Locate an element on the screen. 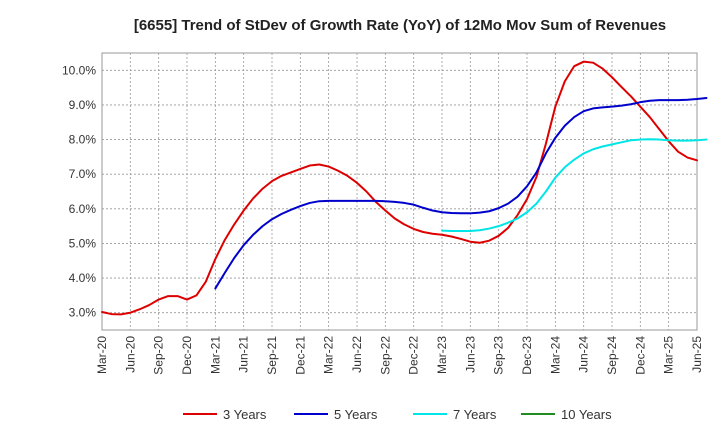 The height and width of the screenshot is (445, 720). x-tick-label: Dec-20 is located at coordinates (187, 355).